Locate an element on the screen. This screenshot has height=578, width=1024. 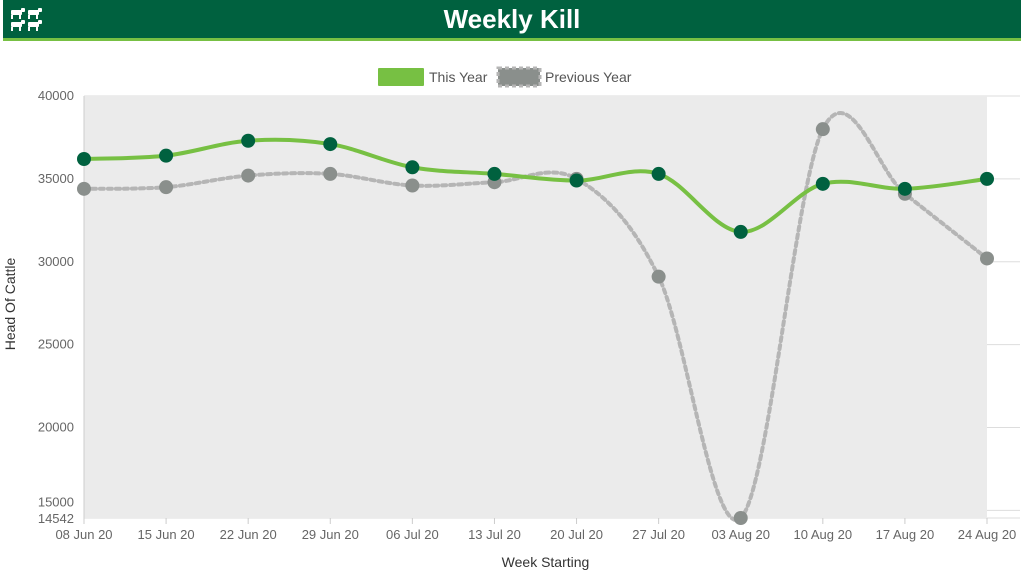
header-bar: Weekly Kill is located at coordinates (512, 20).